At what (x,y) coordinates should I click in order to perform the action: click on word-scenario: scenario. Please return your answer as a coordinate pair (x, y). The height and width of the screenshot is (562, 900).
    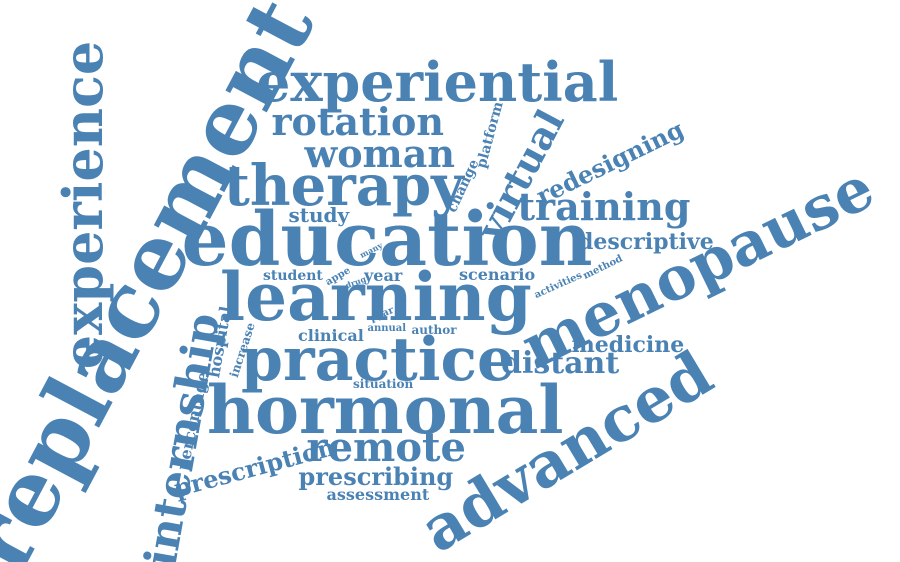
    Looking at the image, I should click on (497, 274).